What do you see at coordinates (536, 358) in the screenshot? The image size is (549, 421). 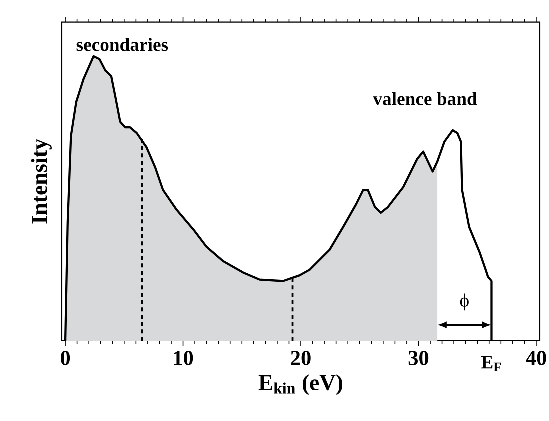 I see `x-tick-label: 40` at bounding box center [536, 358].